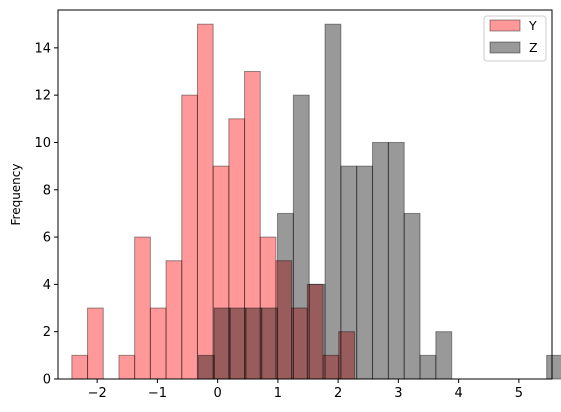 The width and height of the screenshot is (561, 412). Describe the element at coordinates (505, 25) in the screenshot. I see `legend-swatch-y` at that location.